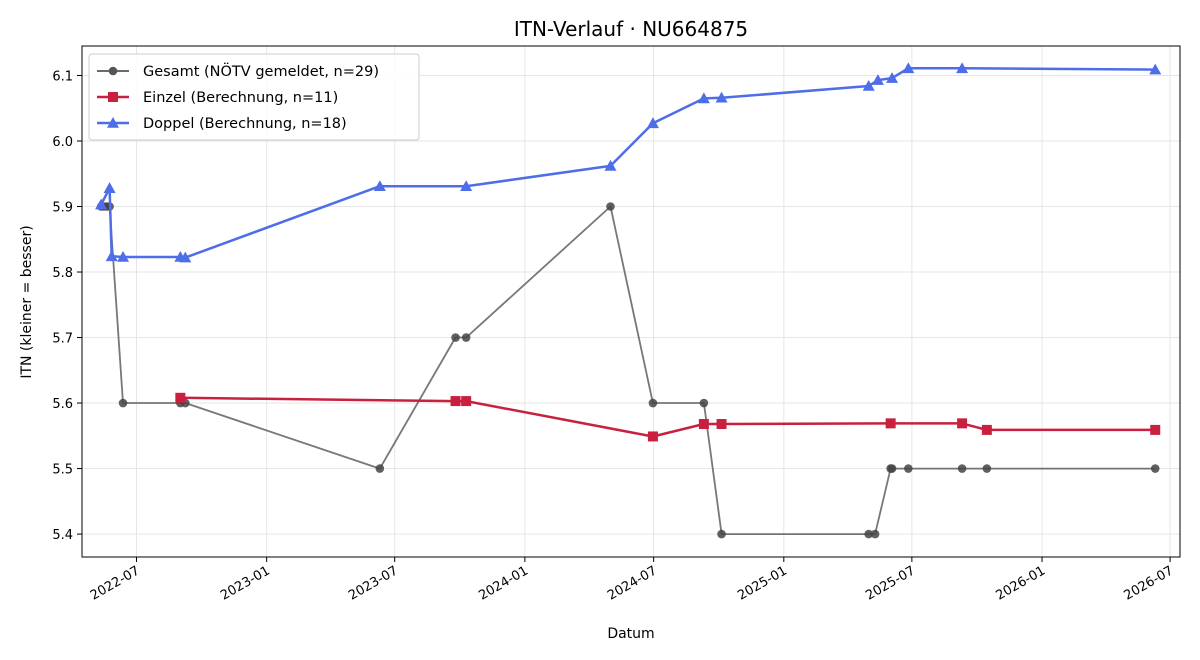 This screenshot has width=1200, height=660. I want to click on y-tick-label: 5.4, so click(62, 535).